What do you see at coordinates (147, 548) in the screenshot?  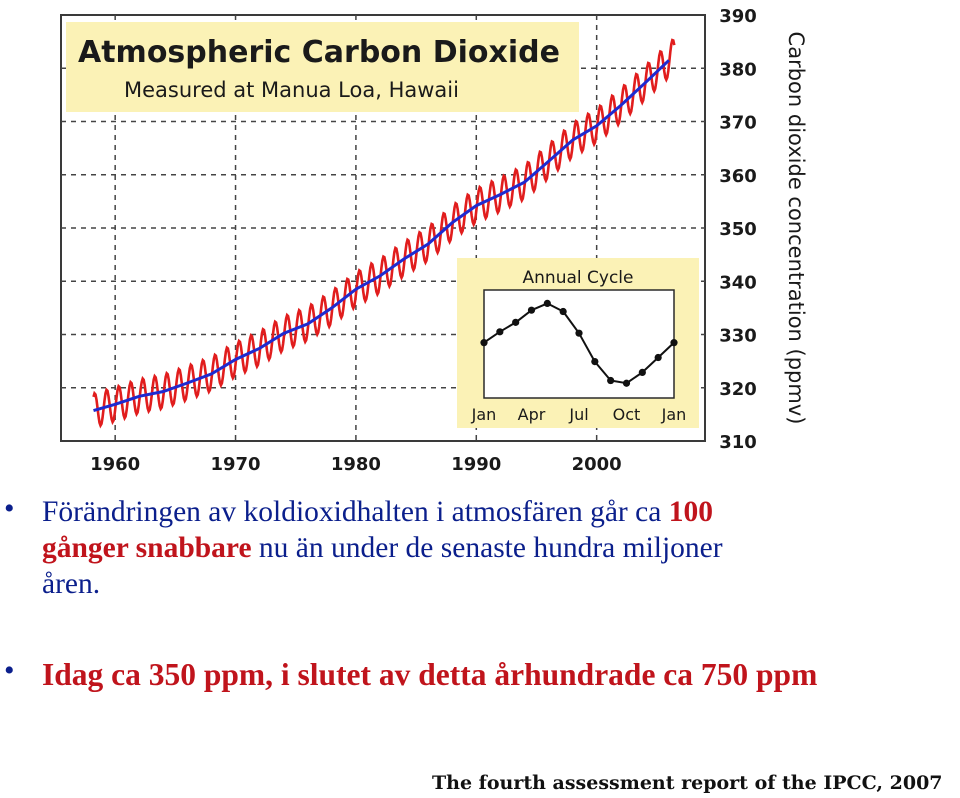 I see `bullet-1-emphasis-phrase: gånger snabbare` at bounding box center [147, 548].